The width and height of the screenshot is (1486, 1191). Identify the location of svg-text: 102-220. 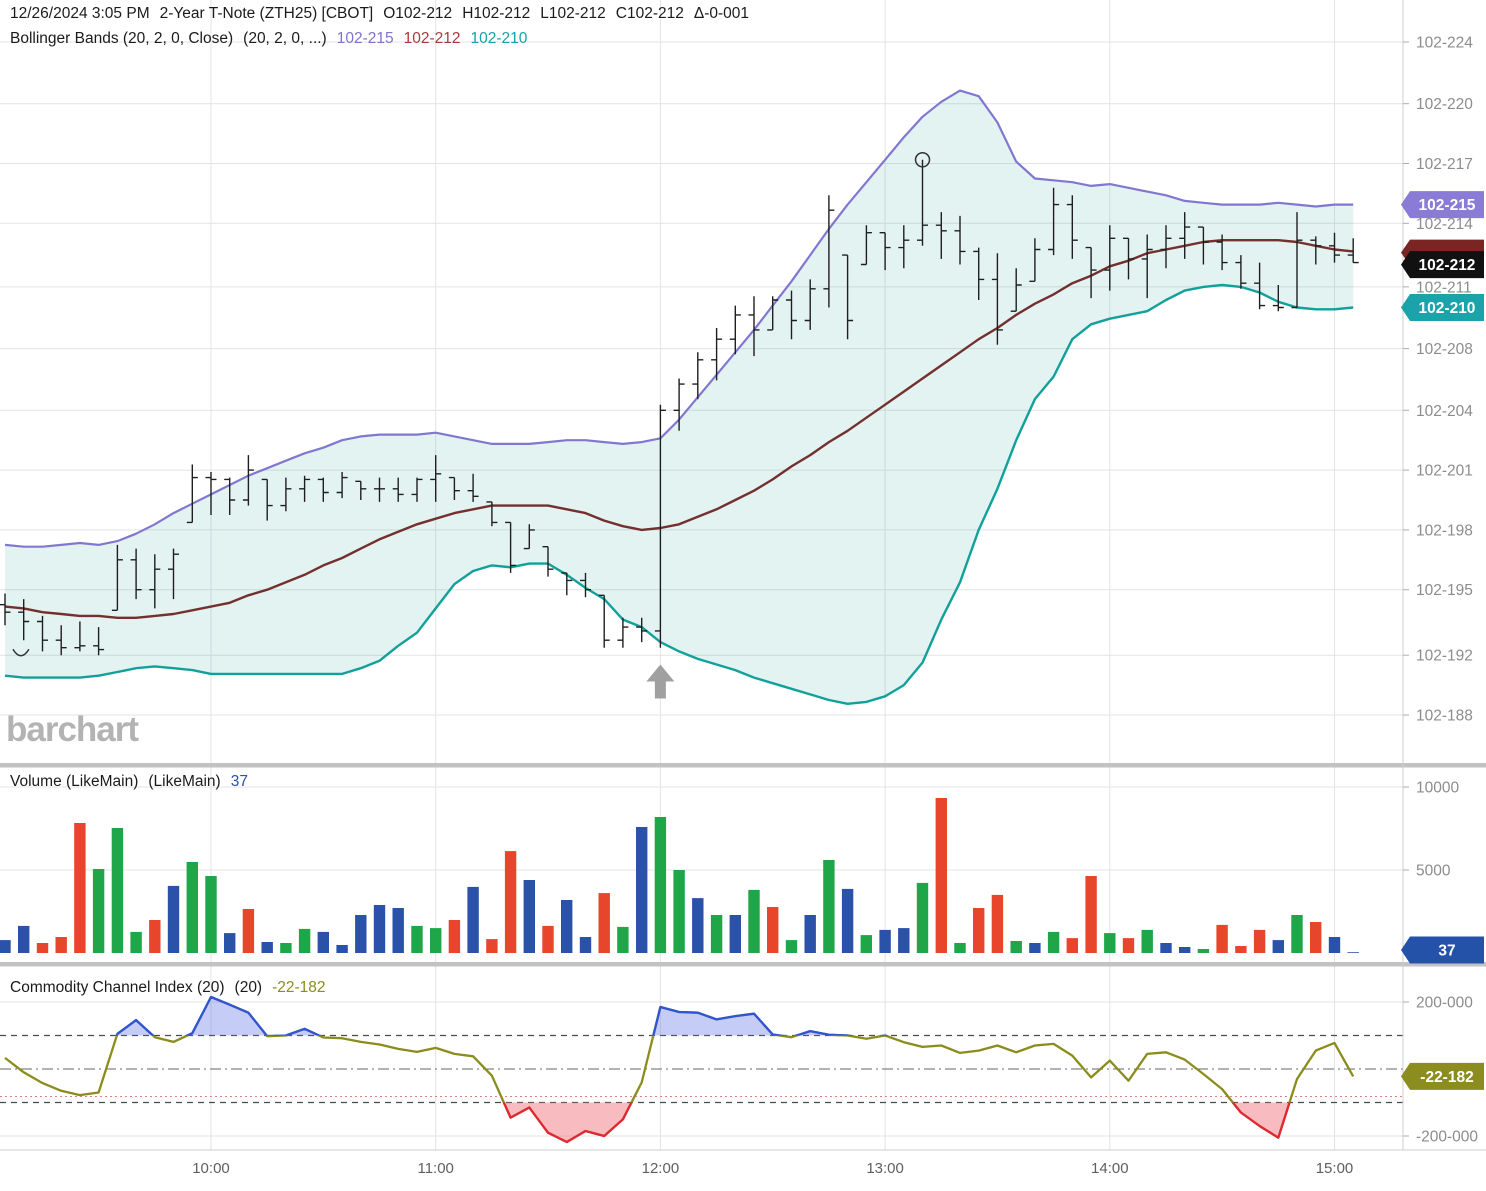
(1444, 104).